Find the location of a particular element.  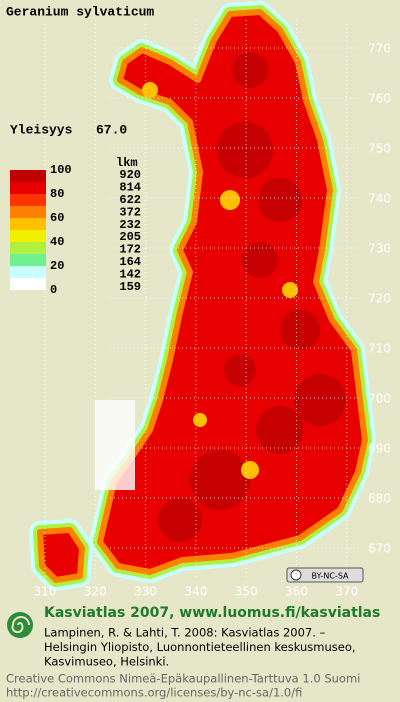

x-label: 360 is located at coordinates (296, 592).